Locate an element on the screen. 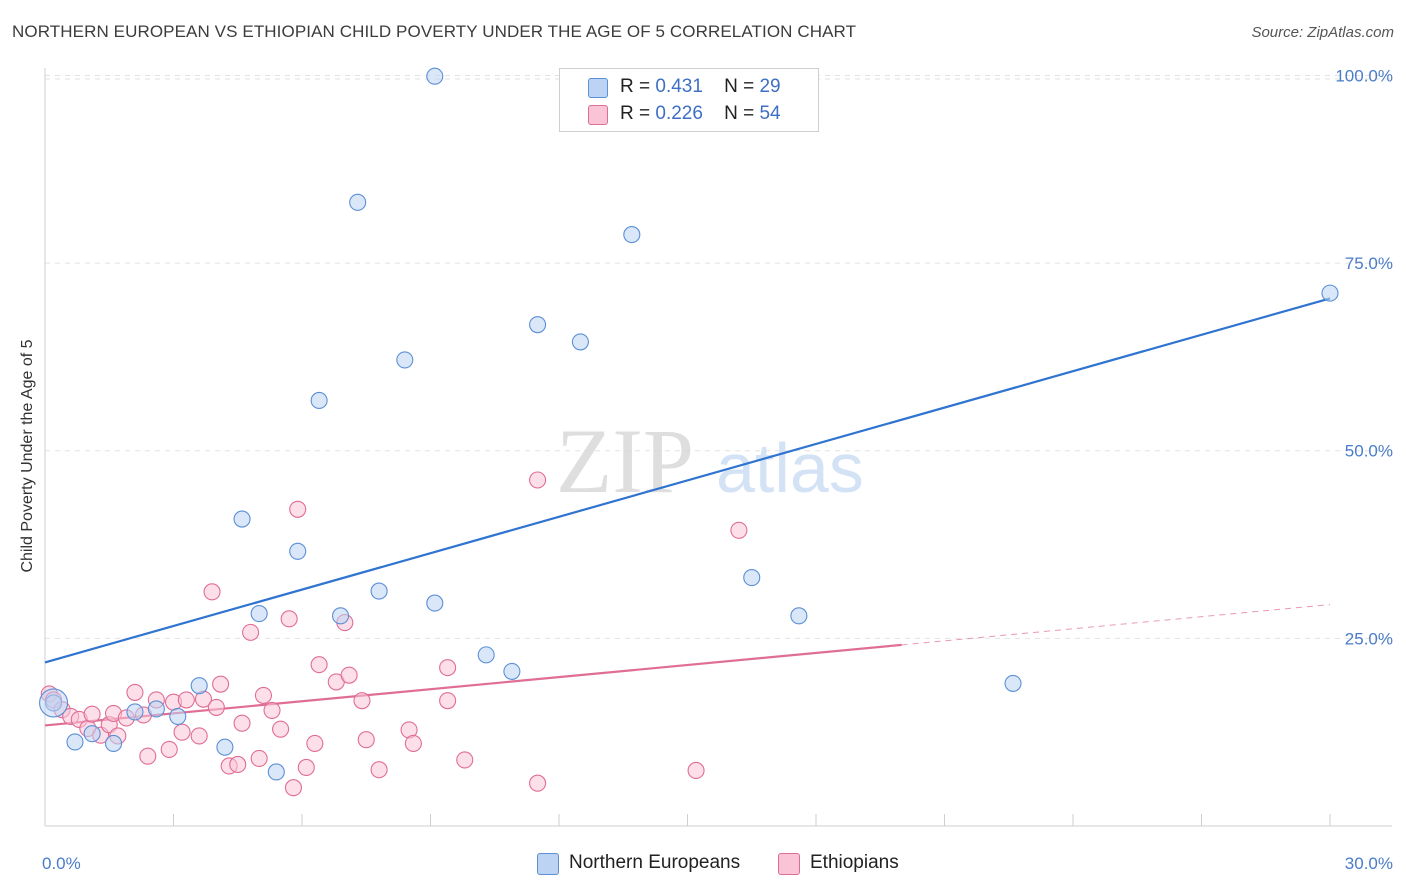 The width and height of the screenshot is (1406, 892). legend-label: Ethiopians is located at coordinates (854, 862).